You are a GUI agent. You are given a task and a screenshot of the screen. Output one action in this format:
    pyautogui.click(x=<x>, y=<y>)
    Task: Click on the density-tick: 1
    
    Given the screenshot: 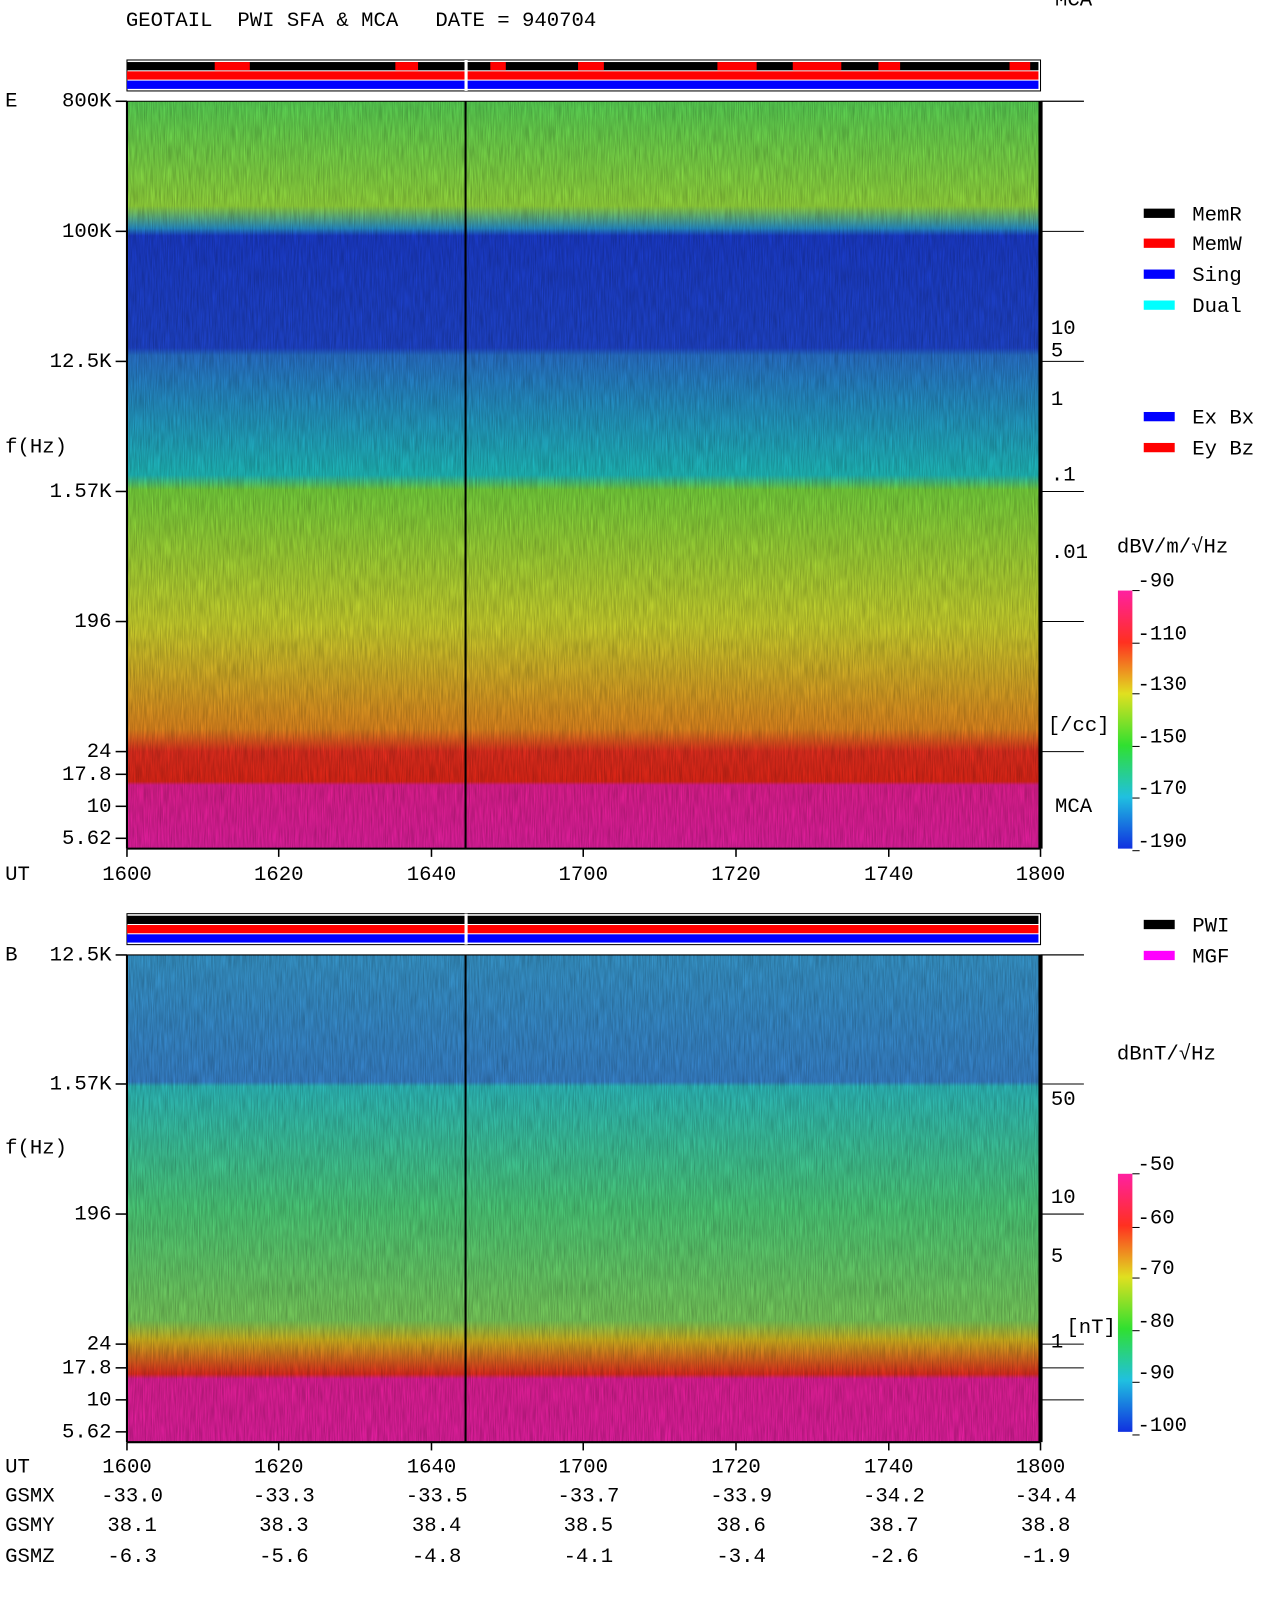 What is the action you would take?
    pyautogui.click(x=1057, y=400)
    